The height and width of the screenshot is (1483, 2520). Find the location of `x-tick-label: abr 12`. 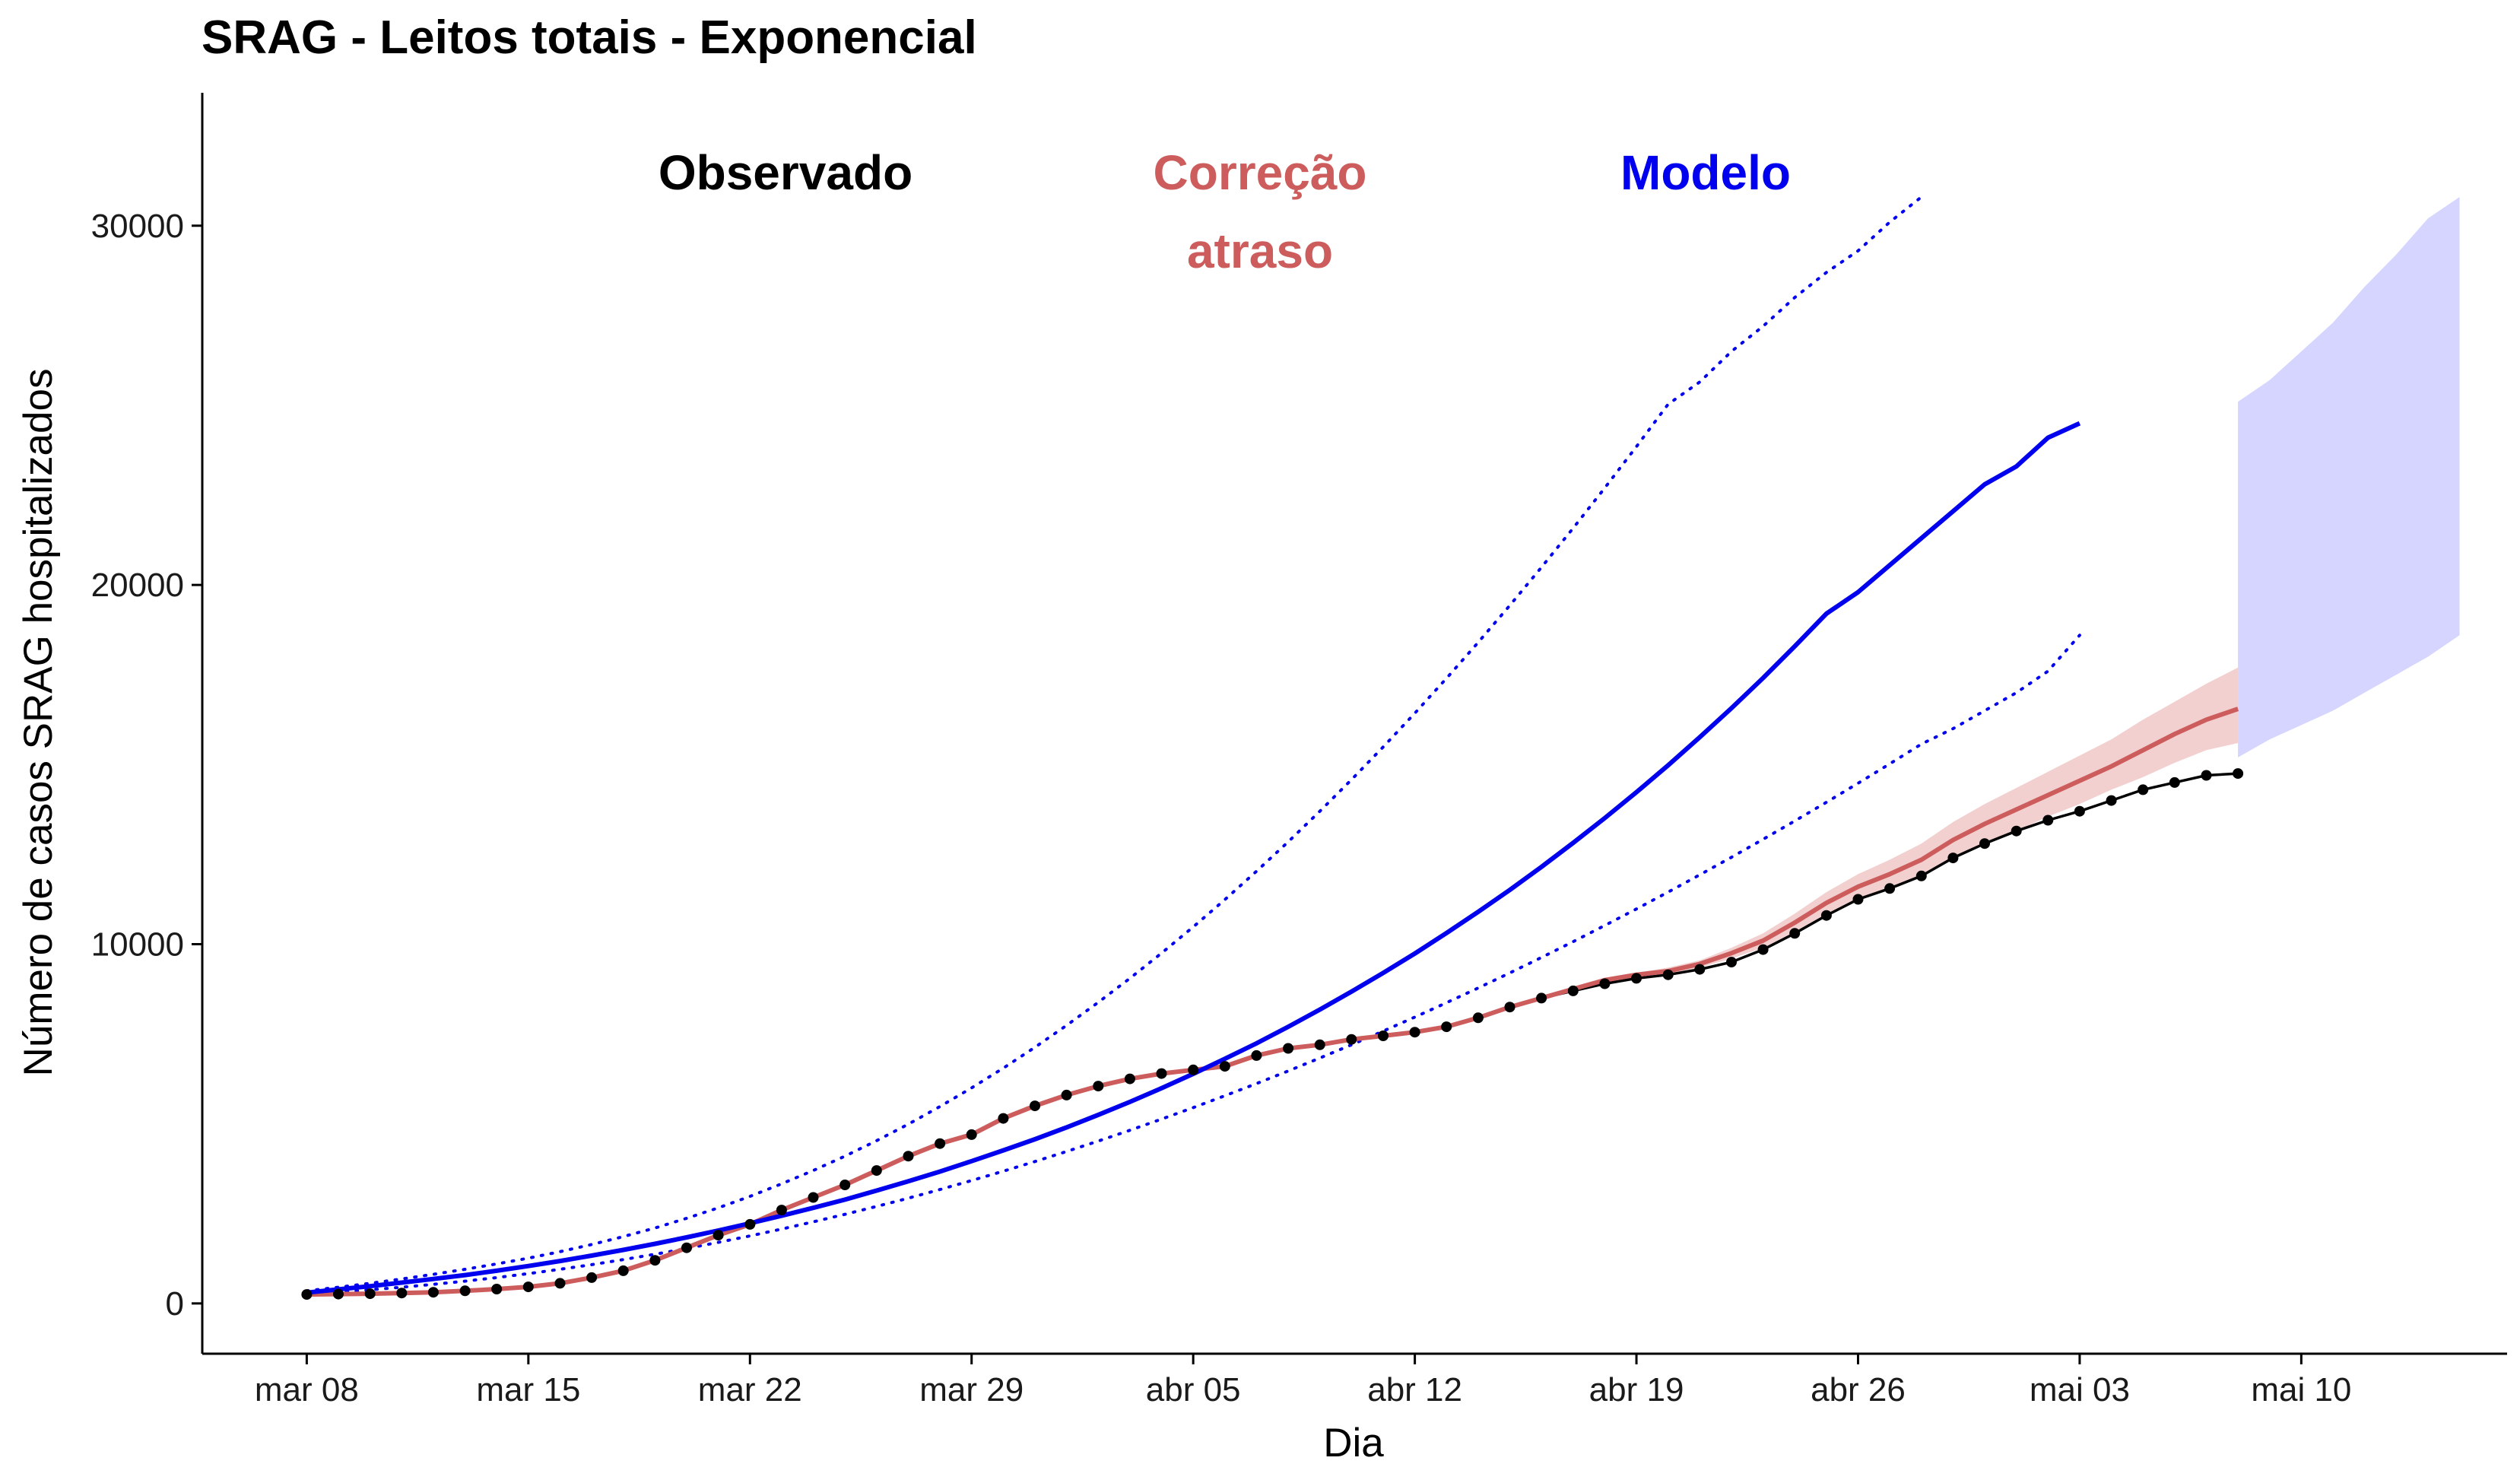

x-tick-label: abr 12 is located at coordinates (1414, 1389).